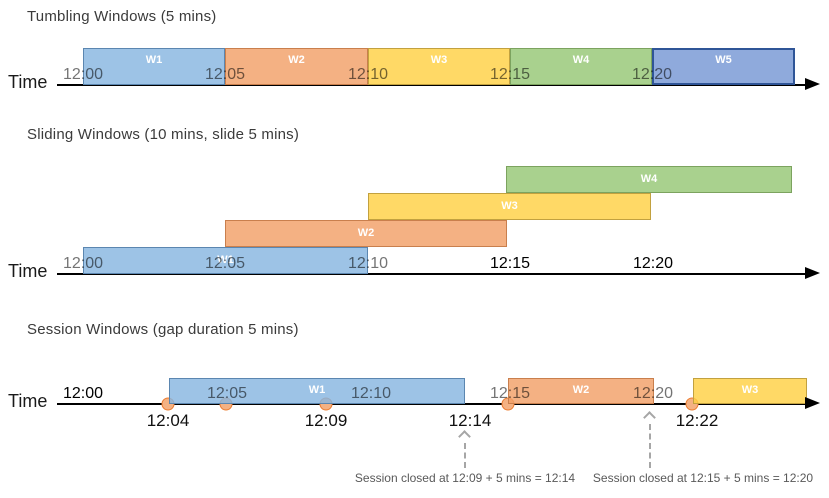  I want to click on session-closed-annotation: Session closed at 12:15 + 5 mins = 12:20, so click(703, 478).